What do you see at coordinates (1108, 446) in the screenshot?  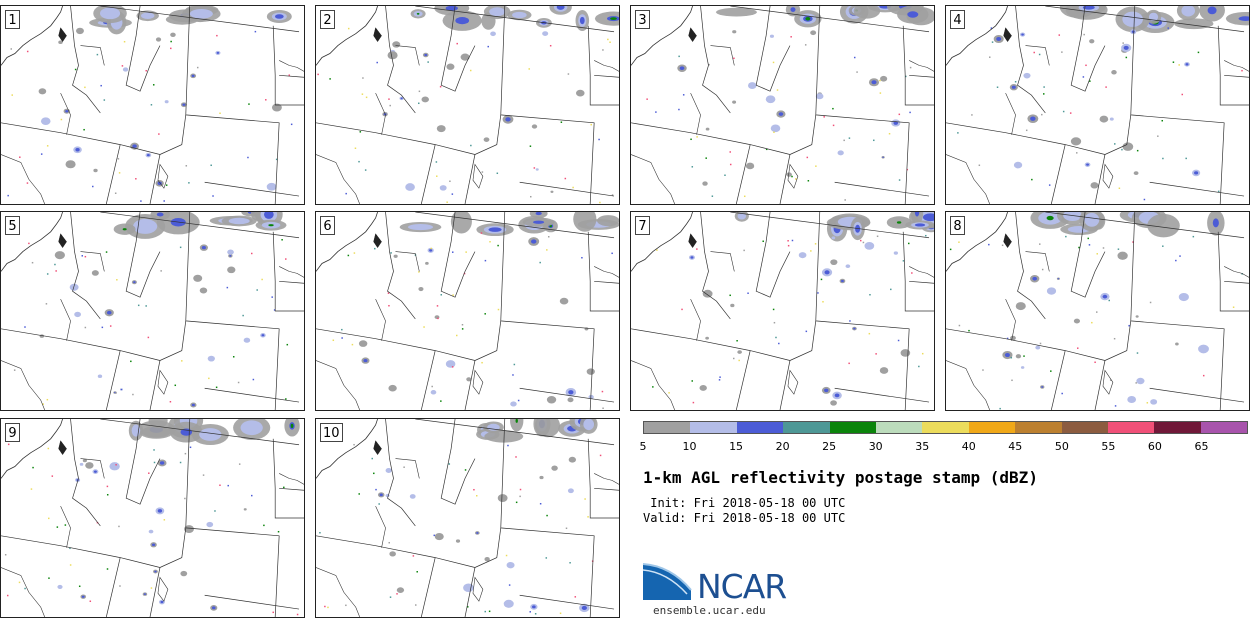 I see `colorbar-tick-label: 55` at bounding box center [1108, 446].